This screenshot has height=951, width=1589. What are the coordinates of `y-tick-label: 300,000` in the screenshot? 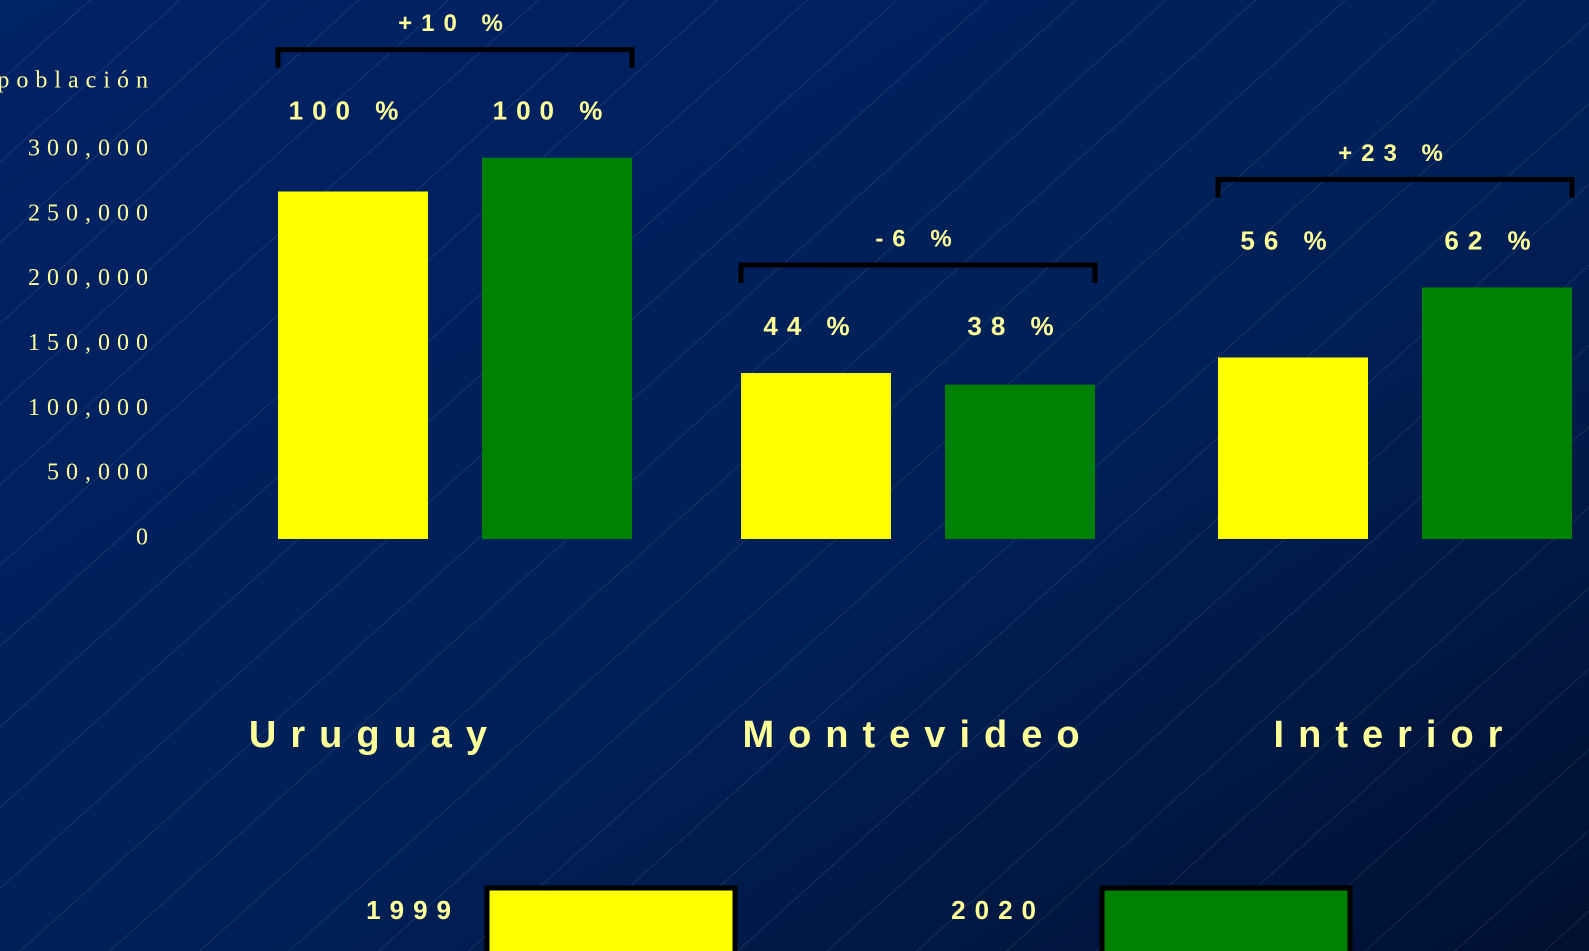 It's located at (91, 149).